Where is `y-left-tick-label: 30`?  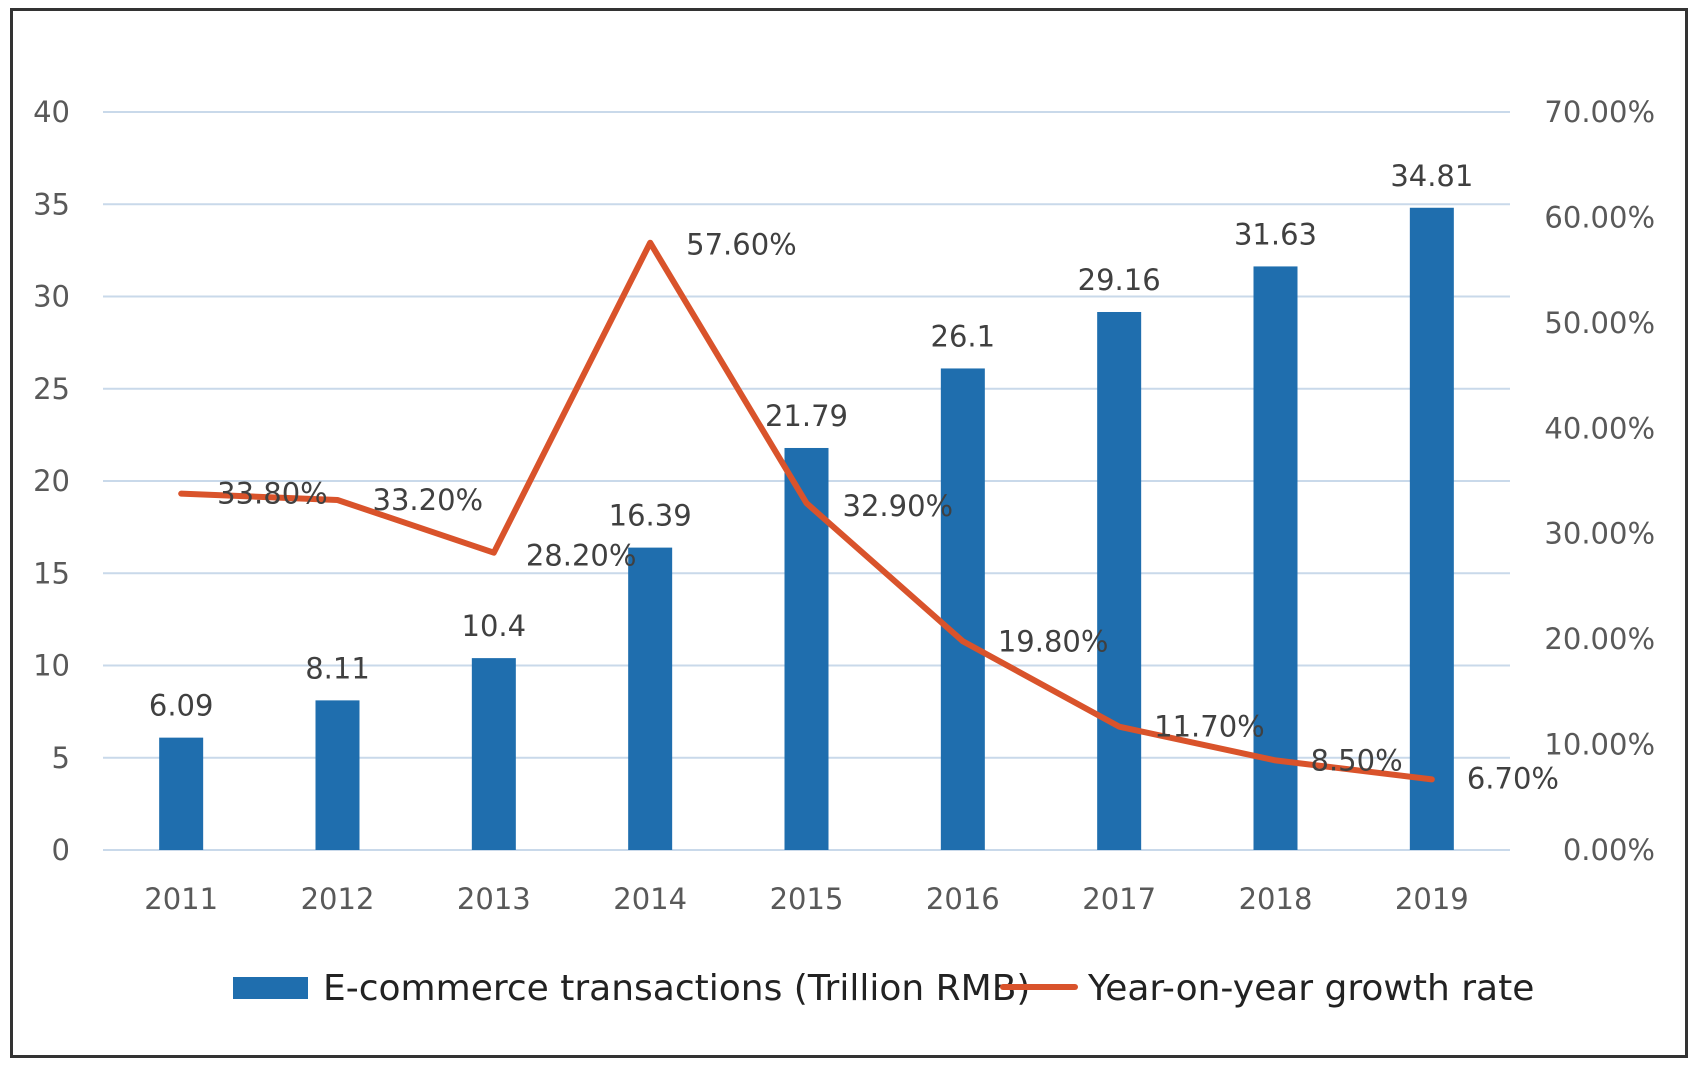
y-left-tick-label: 30 is located at coordinates (51, 297).